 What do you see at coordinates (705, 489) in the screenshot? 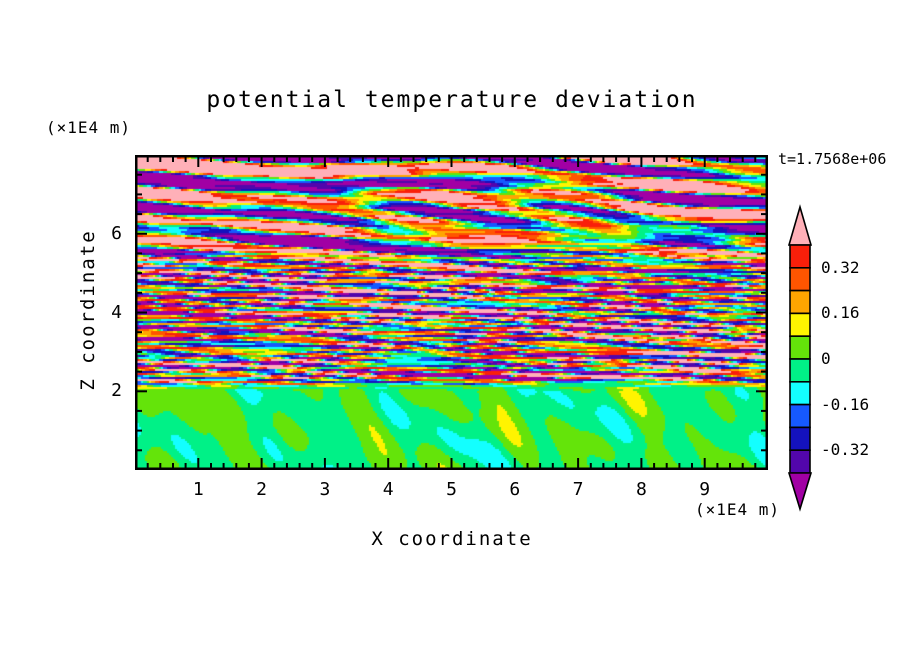
I see `x-tick-label: 9` at bounding box center [705, 489].